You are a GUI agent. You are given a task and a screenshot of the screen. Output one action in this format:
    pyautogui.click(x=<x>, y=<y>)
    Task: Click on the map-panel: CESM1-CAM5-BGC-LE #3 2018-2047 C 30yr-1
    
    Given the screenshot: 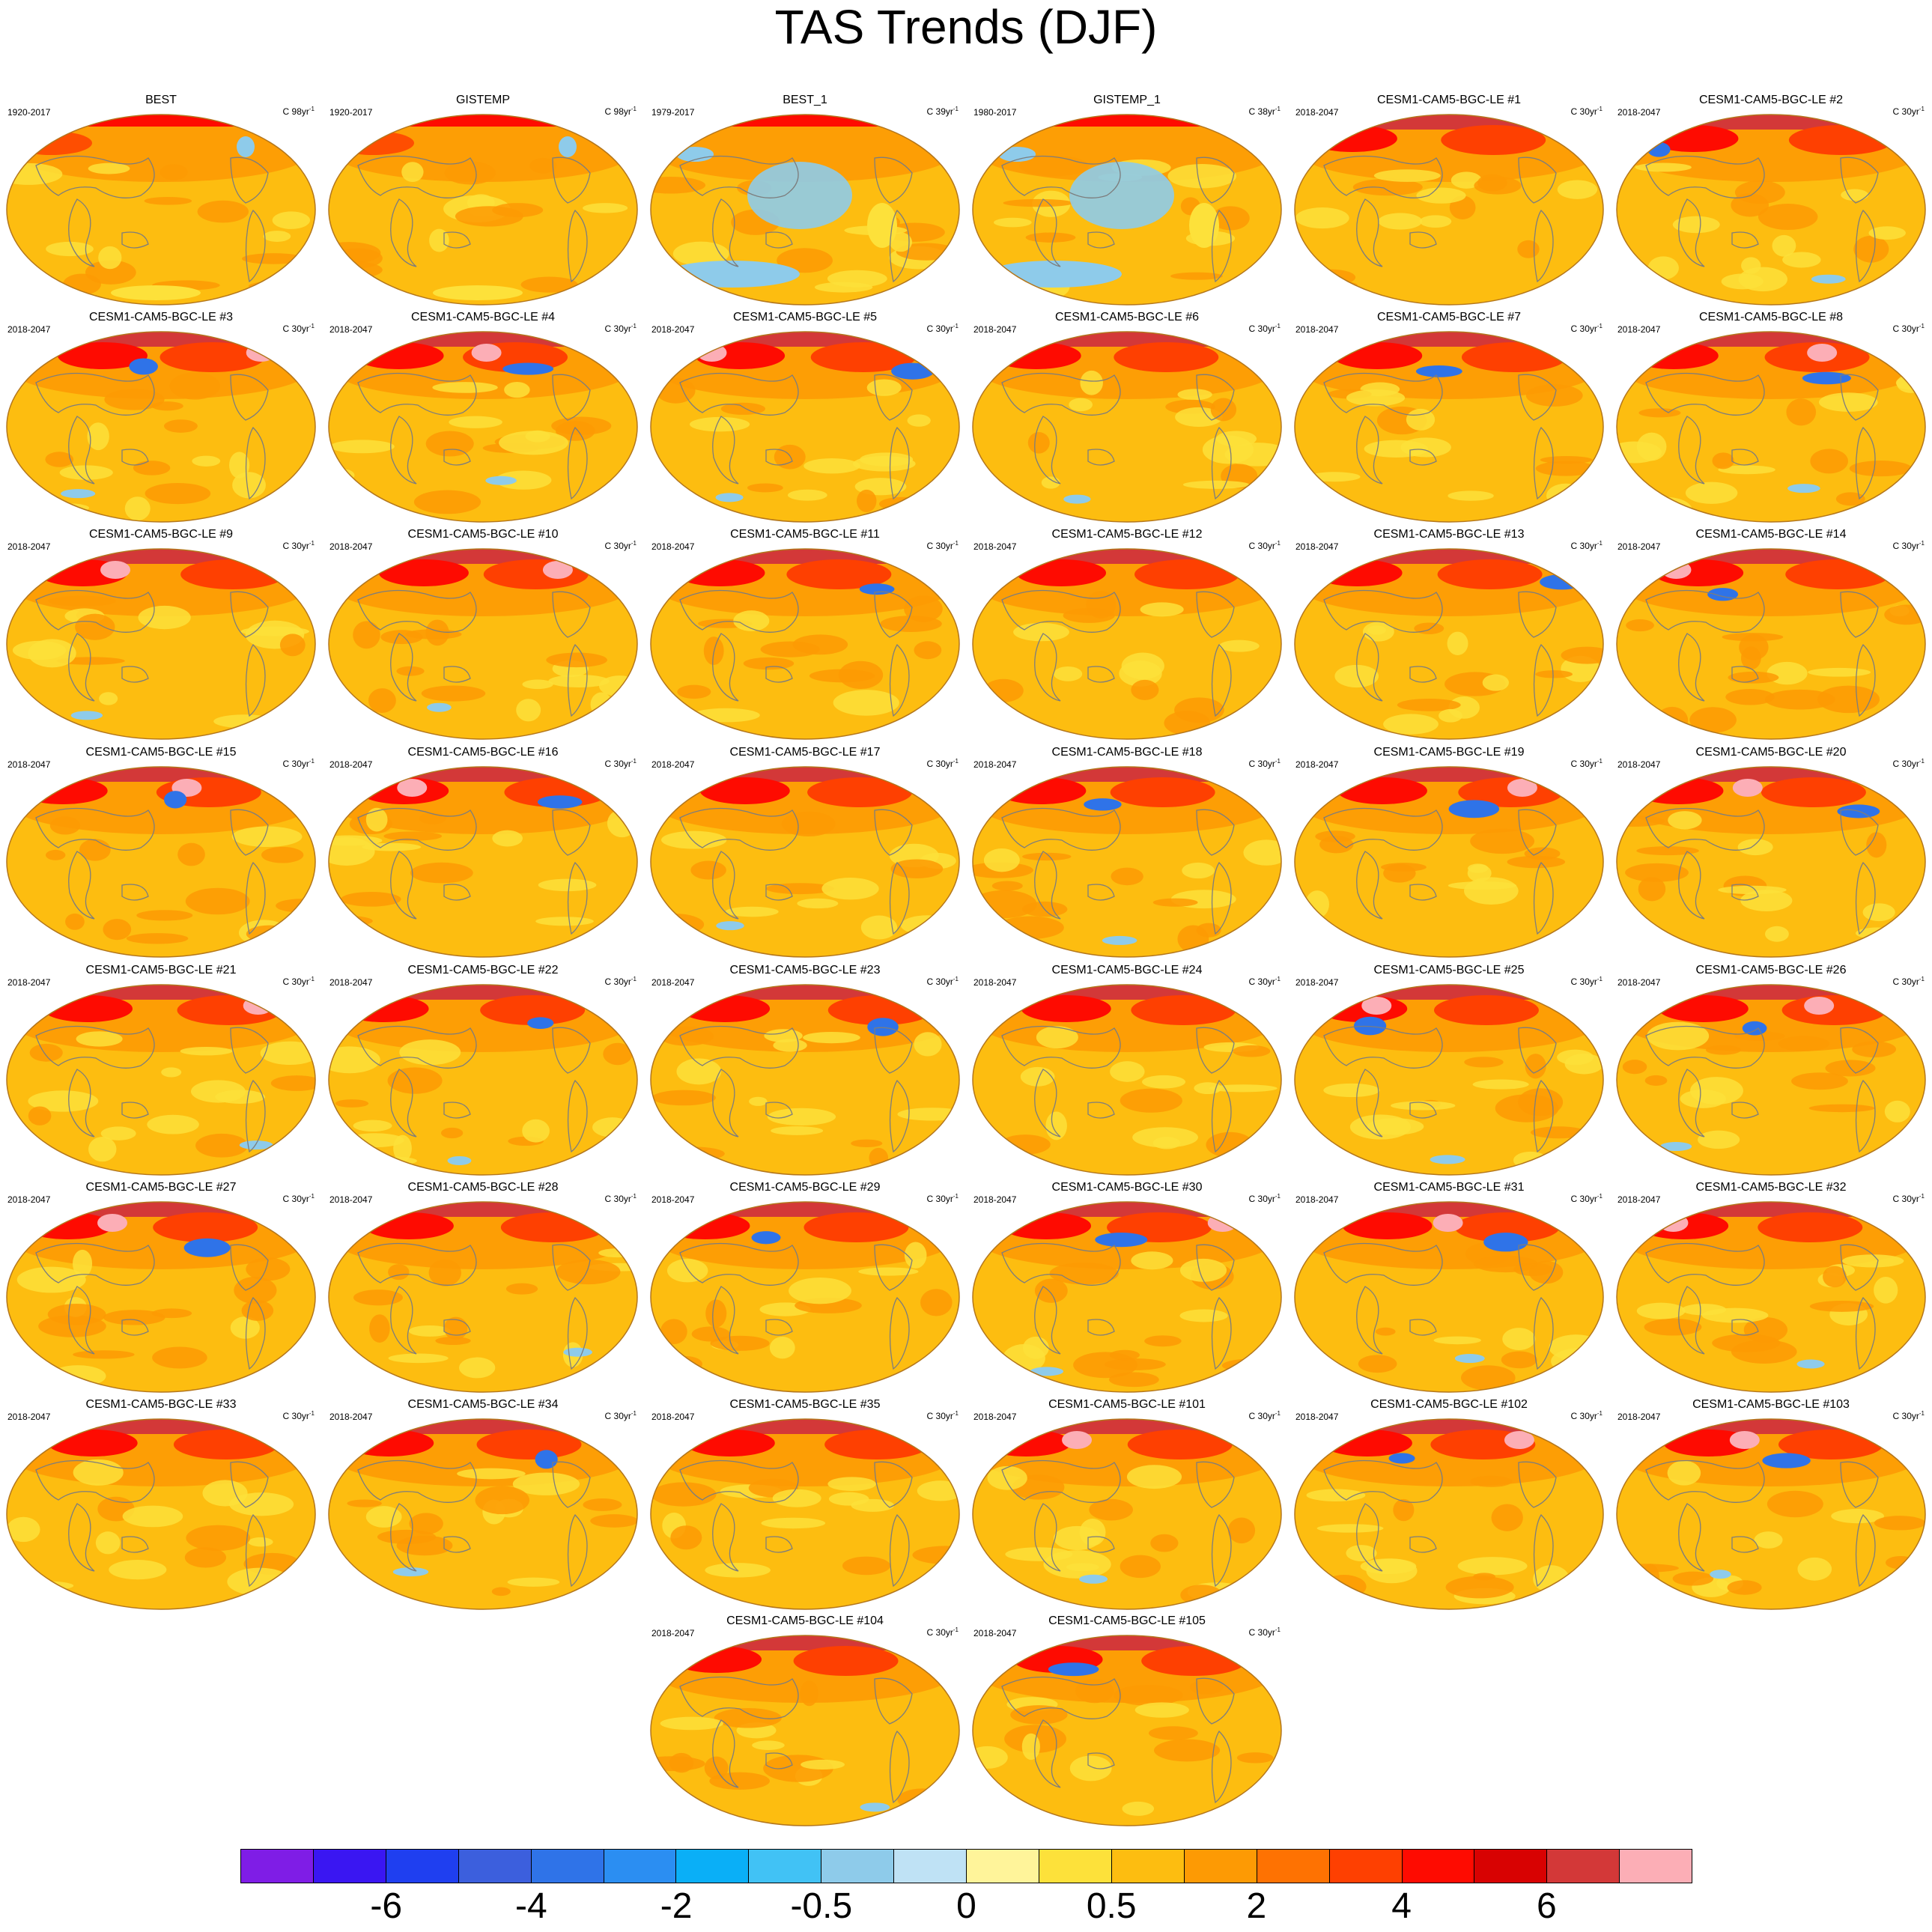 What is the action you would take?
    pyautogui.click(x=161, y=419)
    